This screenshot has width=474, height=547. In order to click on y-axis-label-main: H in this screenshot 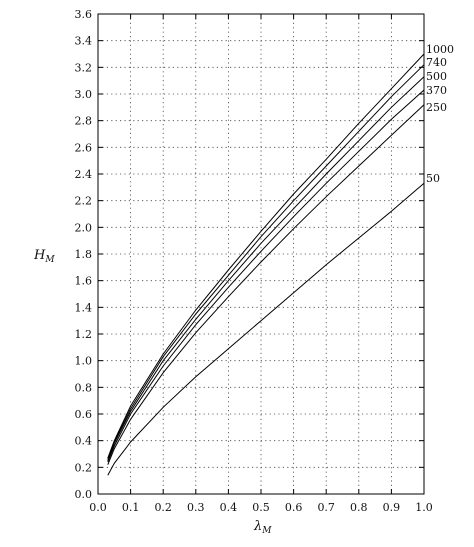, I will do `click(39, 255)`.